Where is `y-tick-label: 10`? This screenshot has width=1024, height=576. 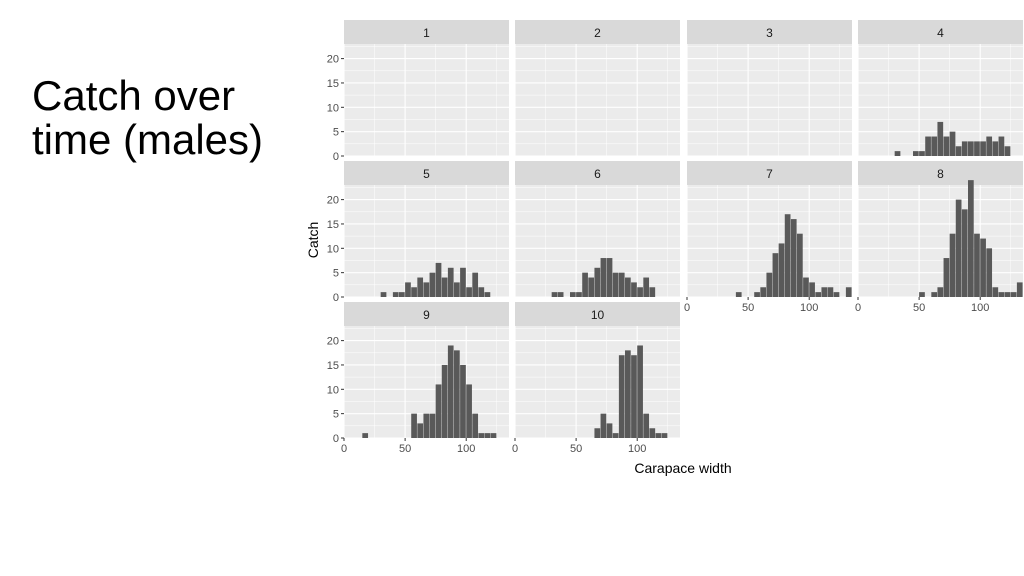 y-tick-label: 10 is located at coordinates (333, 108).